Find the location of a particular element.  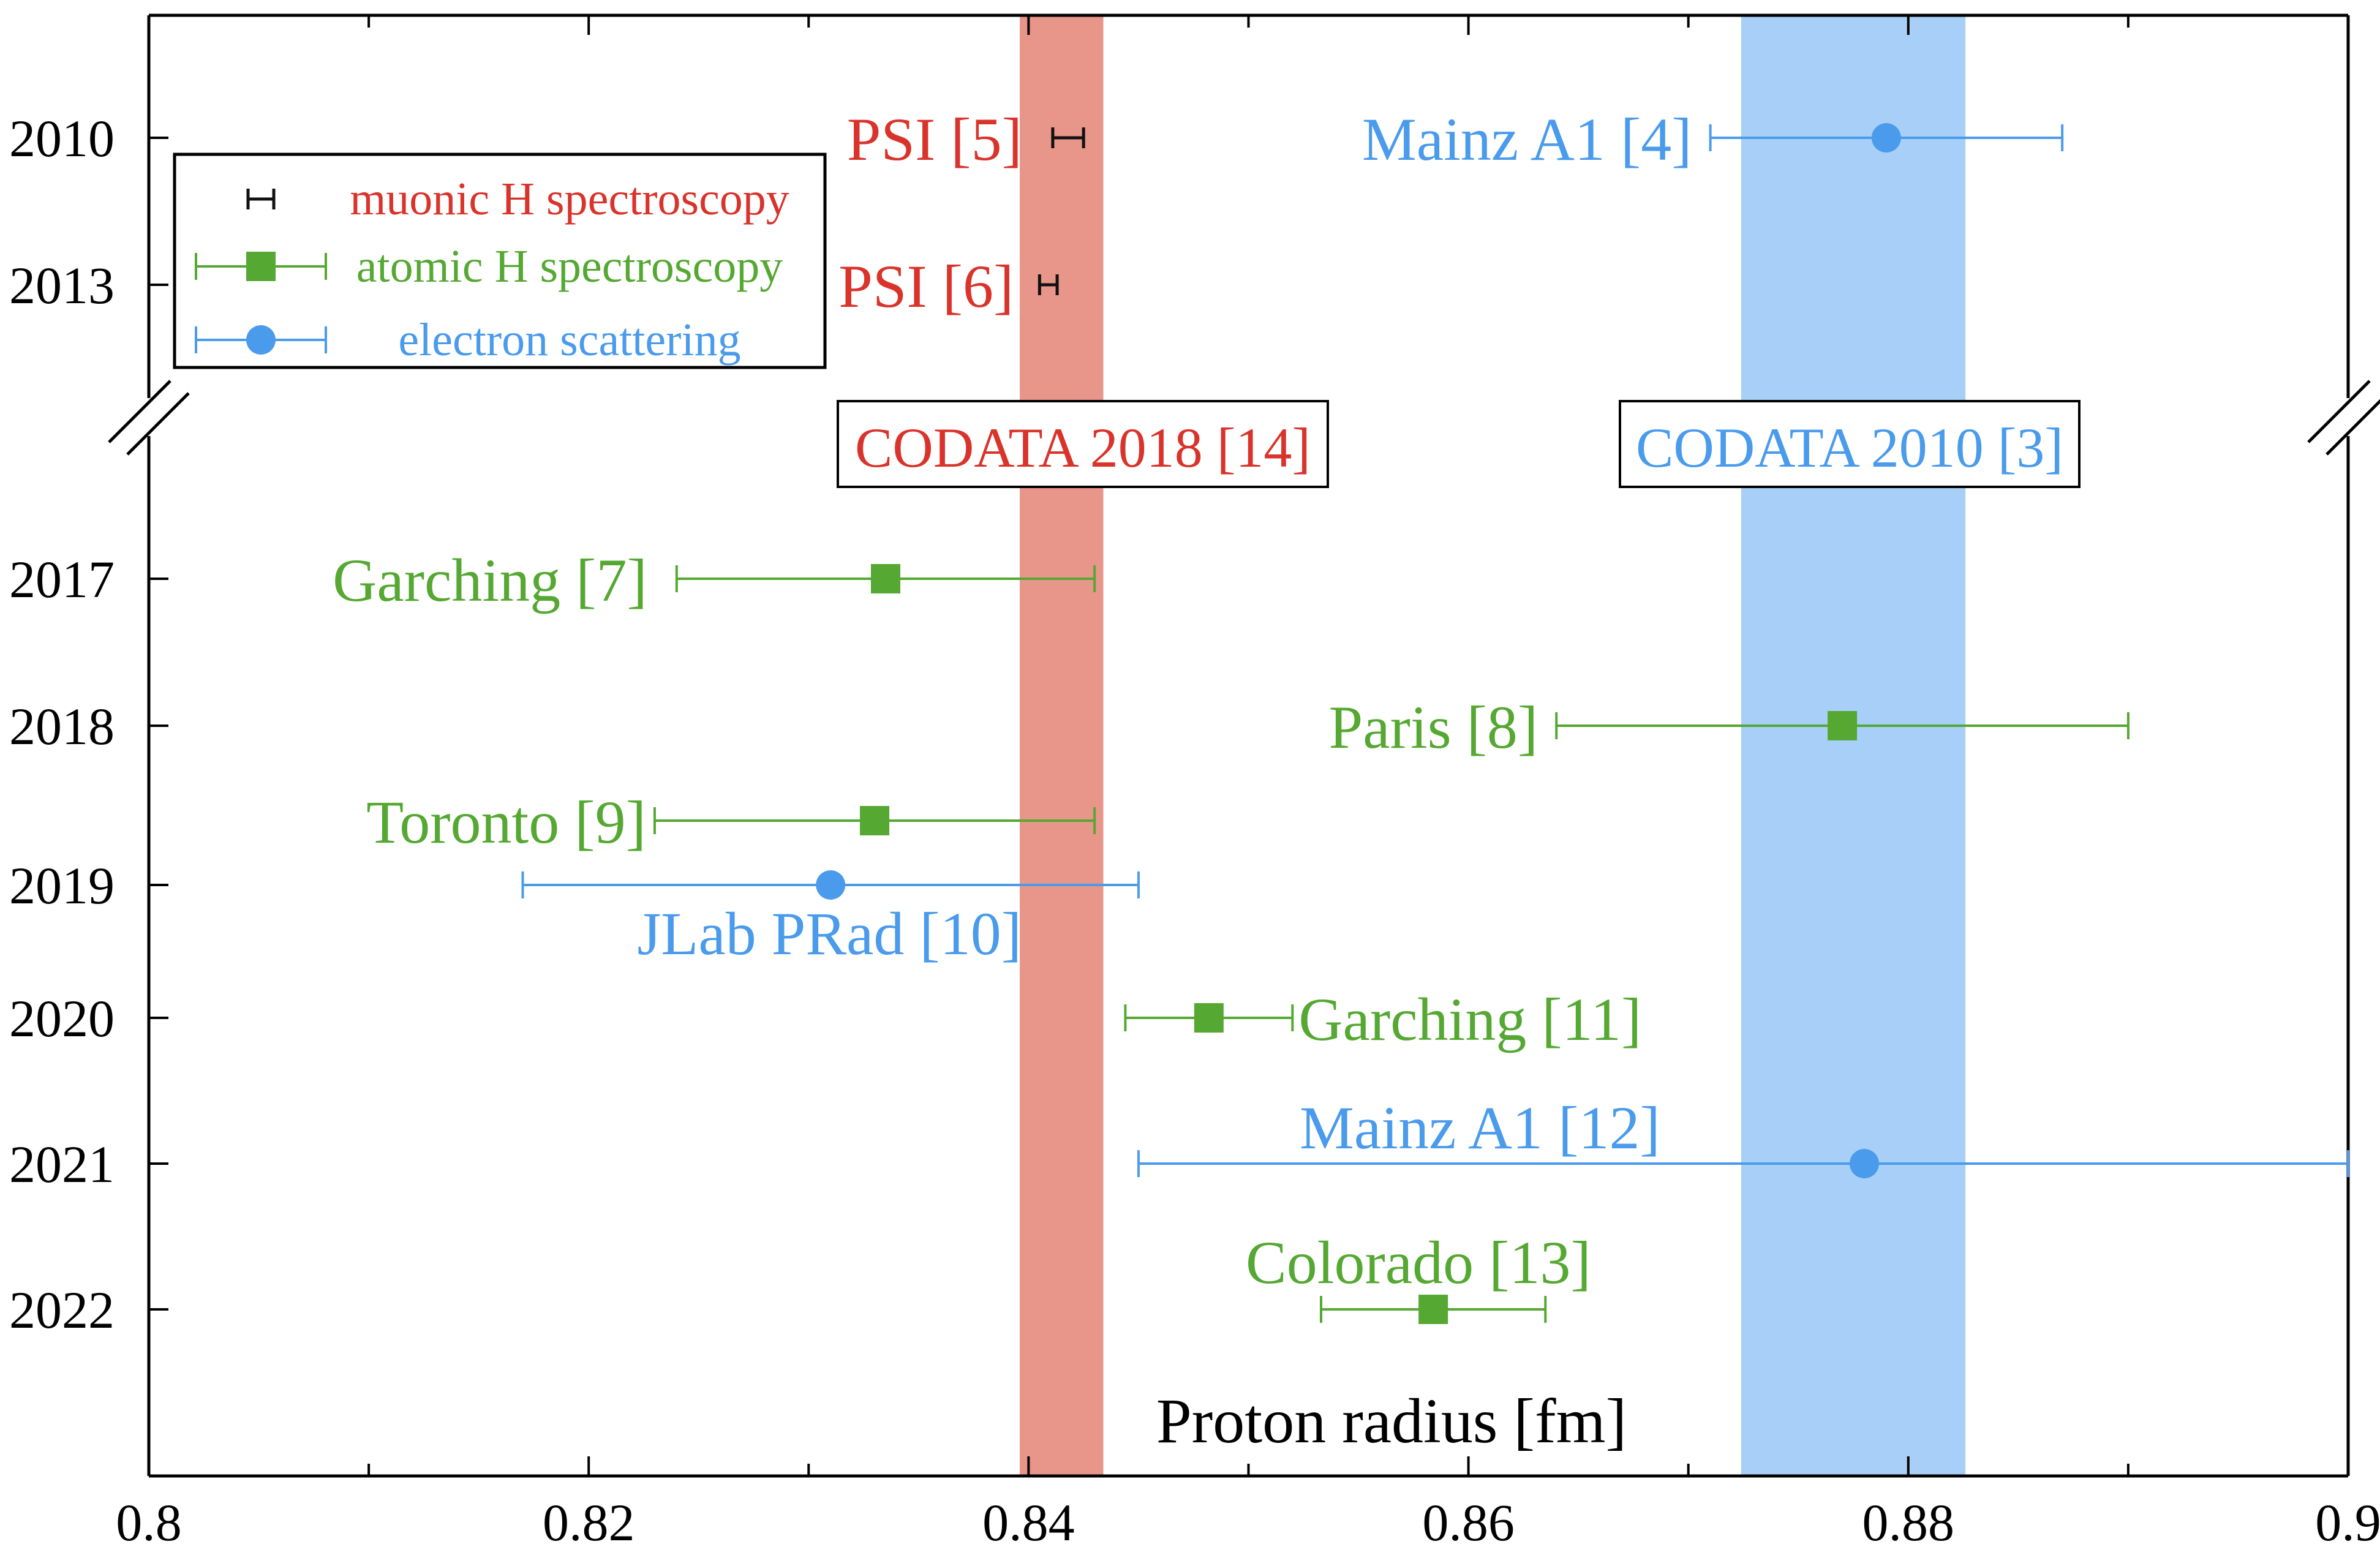

y-tick-label: 2021 is located at coordinates (62, 1164).